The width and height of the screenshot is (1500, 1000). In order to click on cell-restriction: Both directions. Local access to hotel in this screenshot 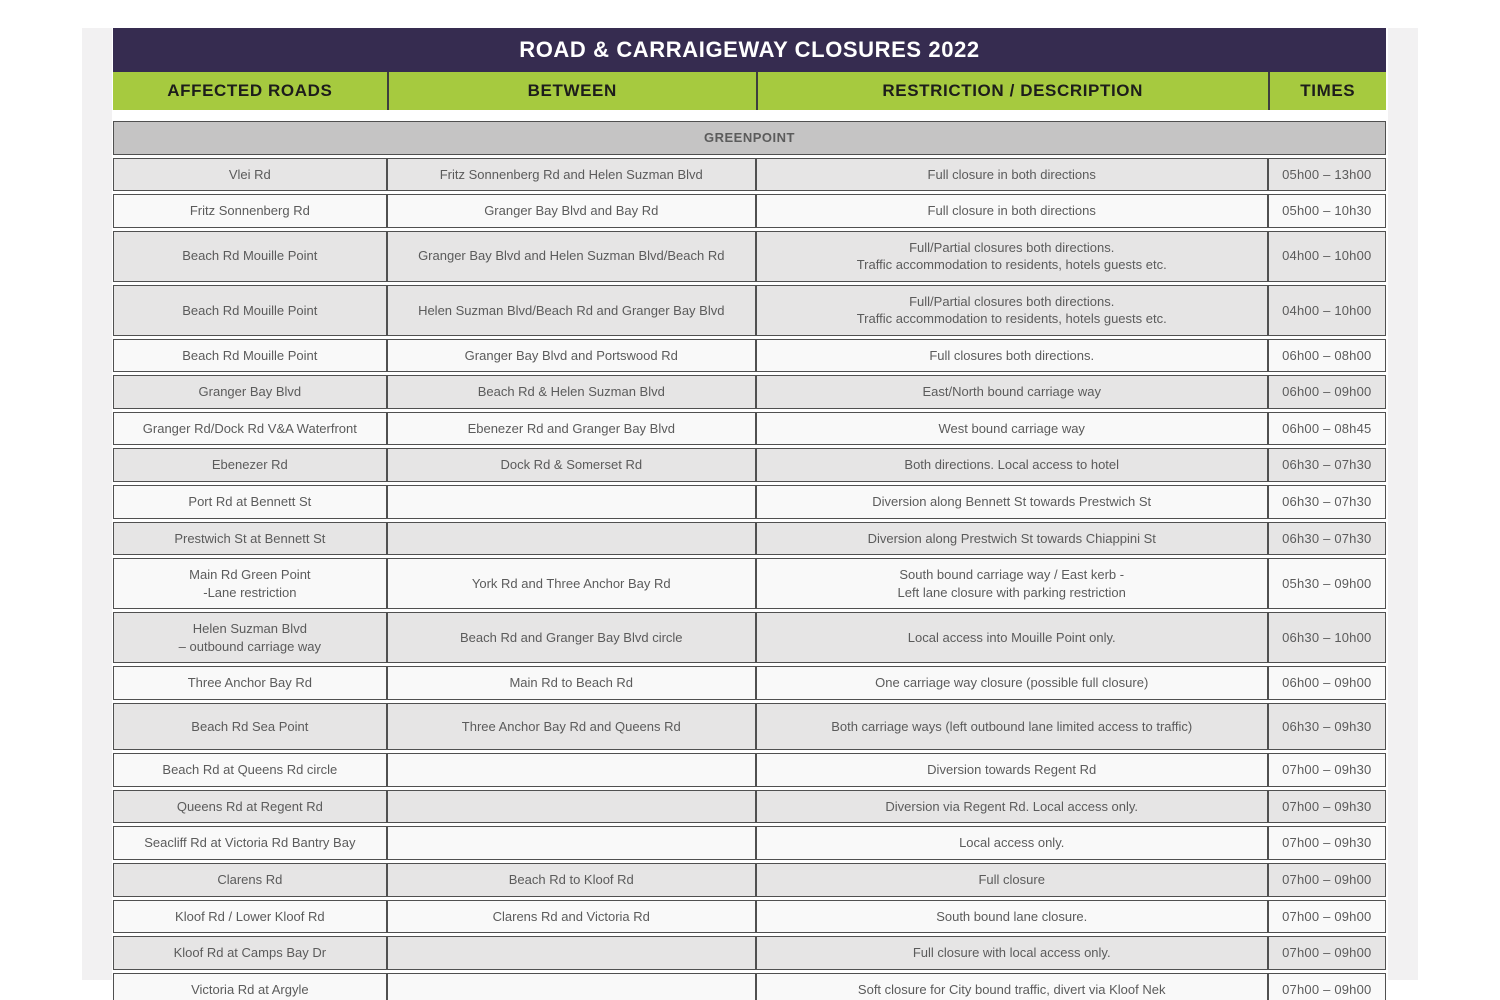, I will do `click(1011, 465)`.